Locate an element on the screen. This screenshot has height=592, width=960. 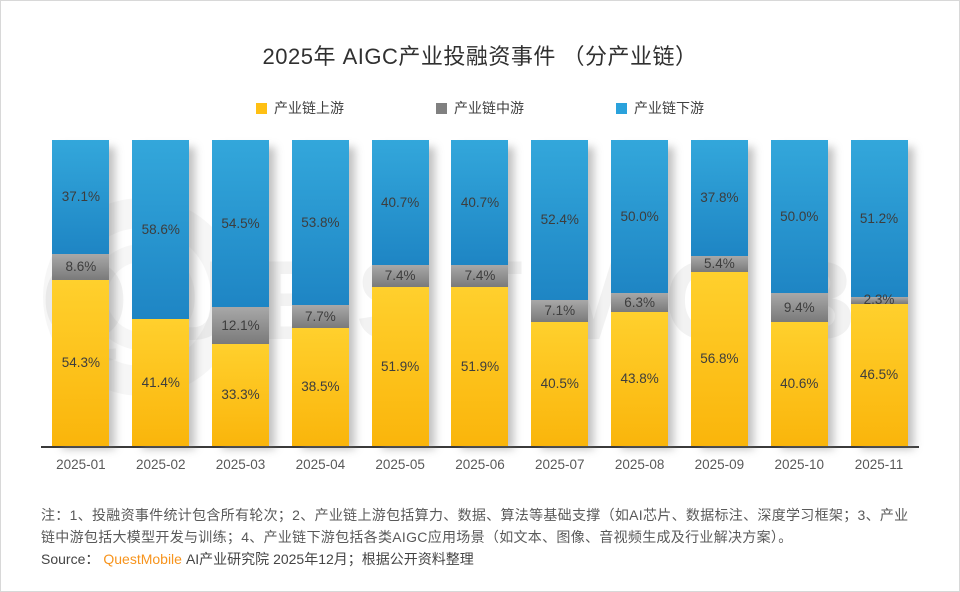
legend-swatch-midstream is located at coordinates (441, 108).